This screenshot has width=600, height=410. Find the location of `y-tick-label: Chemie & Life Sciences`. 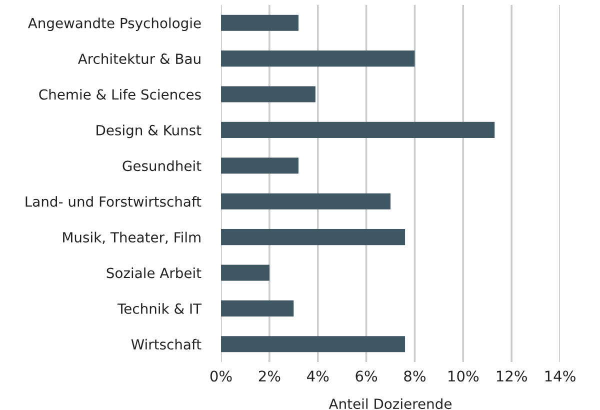

y-tick-label: Chemie & Life Sciences is located at coordinates (120, 94).